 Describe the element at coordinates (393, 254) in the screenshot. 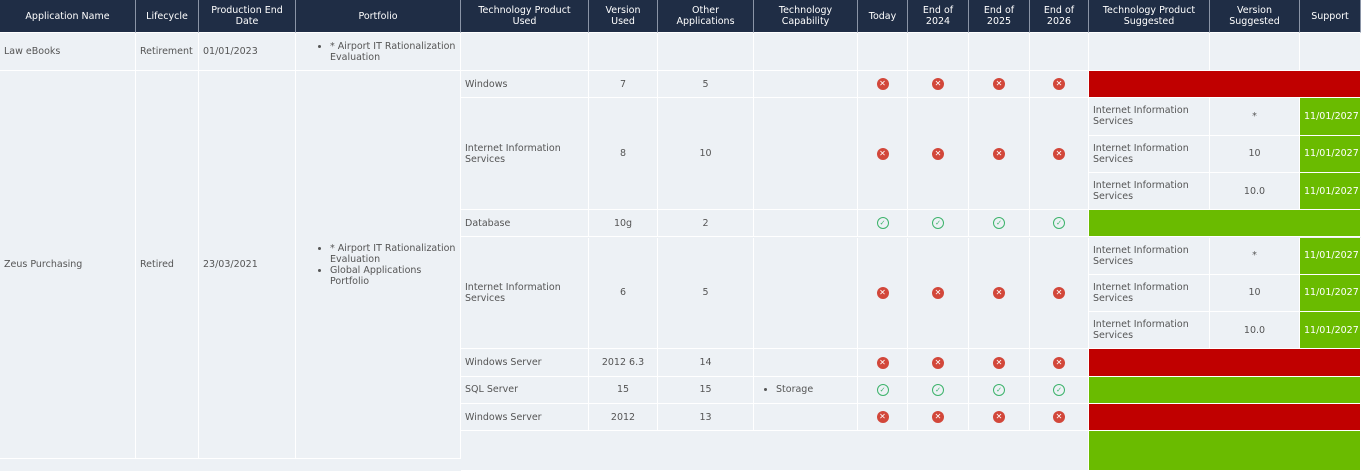

I see `list-item: * Airport IT Rationalization Evaluation` at that location.